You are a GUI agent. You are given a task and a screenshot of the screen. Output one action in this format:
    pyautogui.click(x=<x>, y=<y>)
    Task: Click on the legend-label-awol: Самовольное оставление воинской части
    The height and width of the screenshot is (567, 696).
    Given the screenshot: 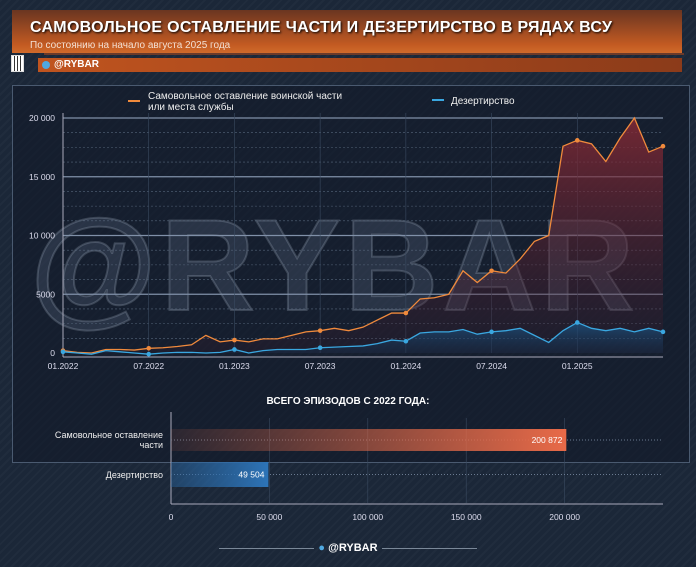 What is the action you would take?
    pyautogui.click(x=245, y=96)
    